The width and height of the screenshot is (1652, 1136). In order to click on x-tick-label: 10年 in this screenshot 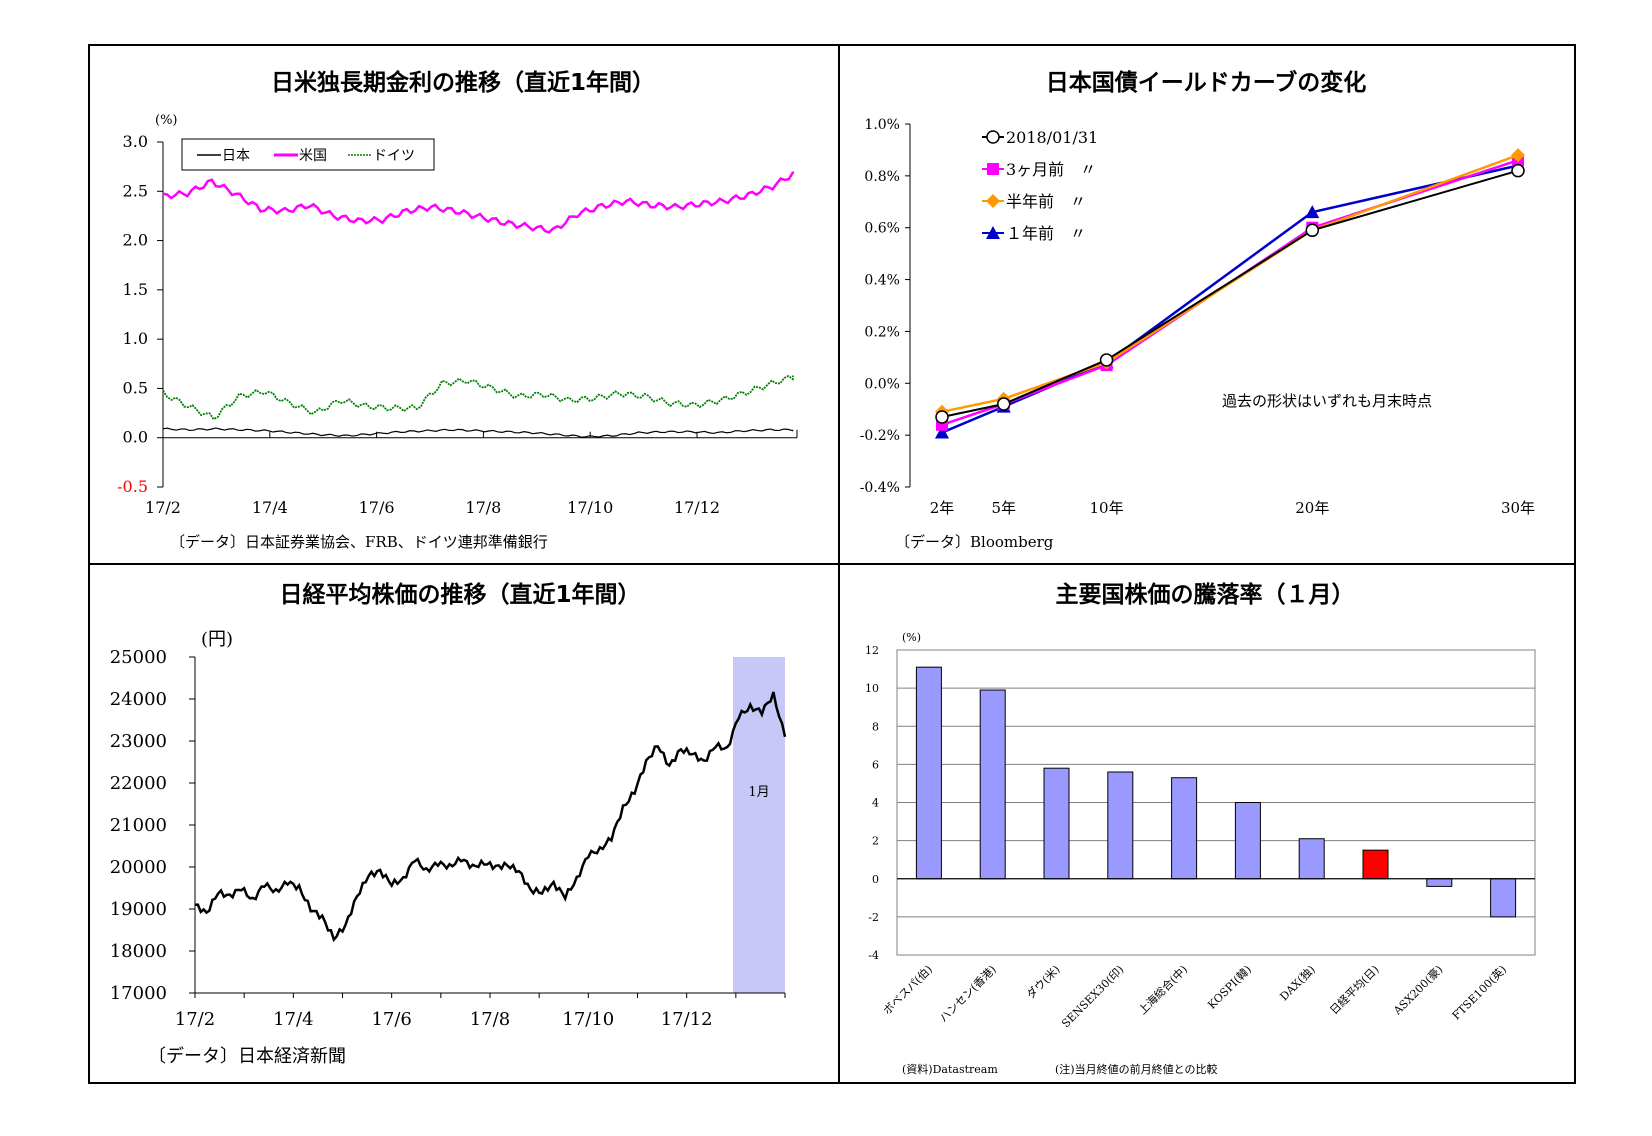, I will do `click(1107, 508)`.